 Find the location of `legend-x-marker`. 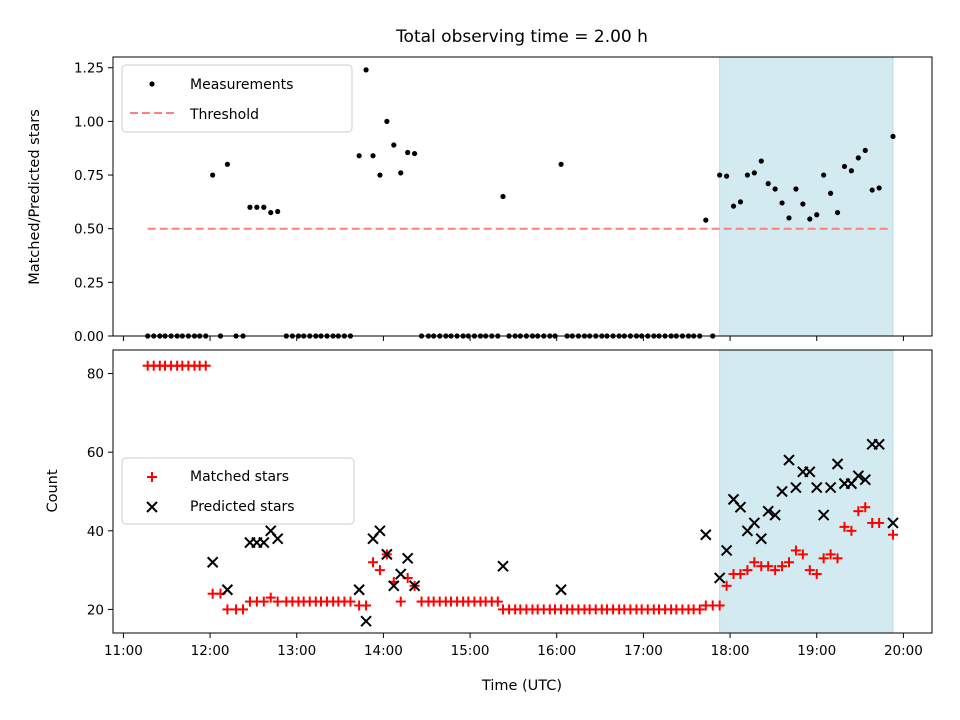

legend-x-marker is located at coordinates (152, 507).